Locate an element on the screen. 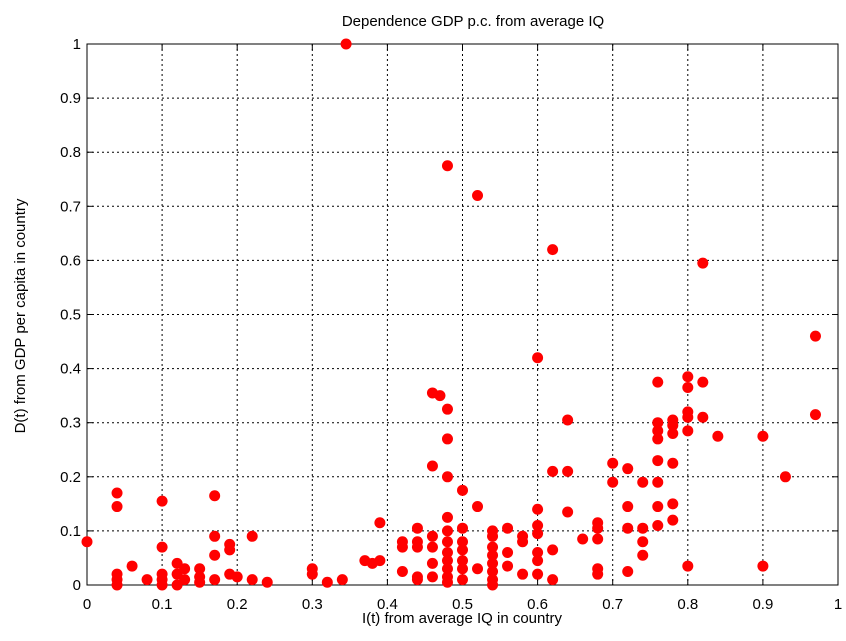  x-tick-label: 0.4 is located at coordinates (387, 604).